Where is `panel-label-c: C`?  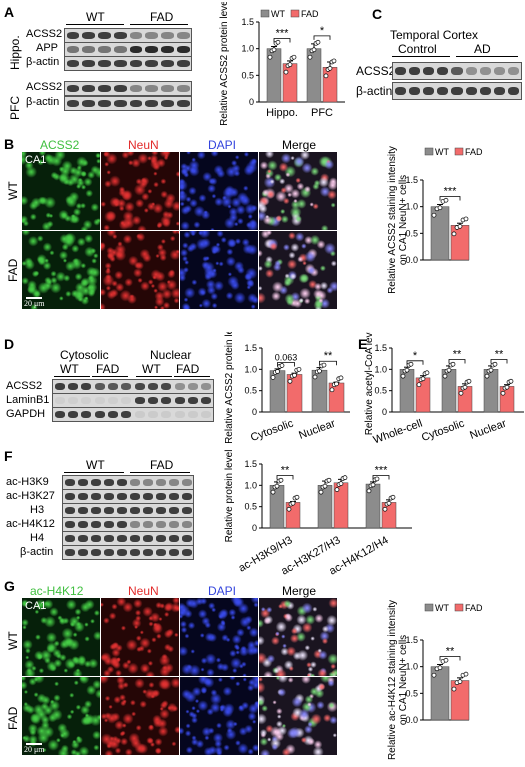 panel-label-c: C is located at coordinates (377, 14).